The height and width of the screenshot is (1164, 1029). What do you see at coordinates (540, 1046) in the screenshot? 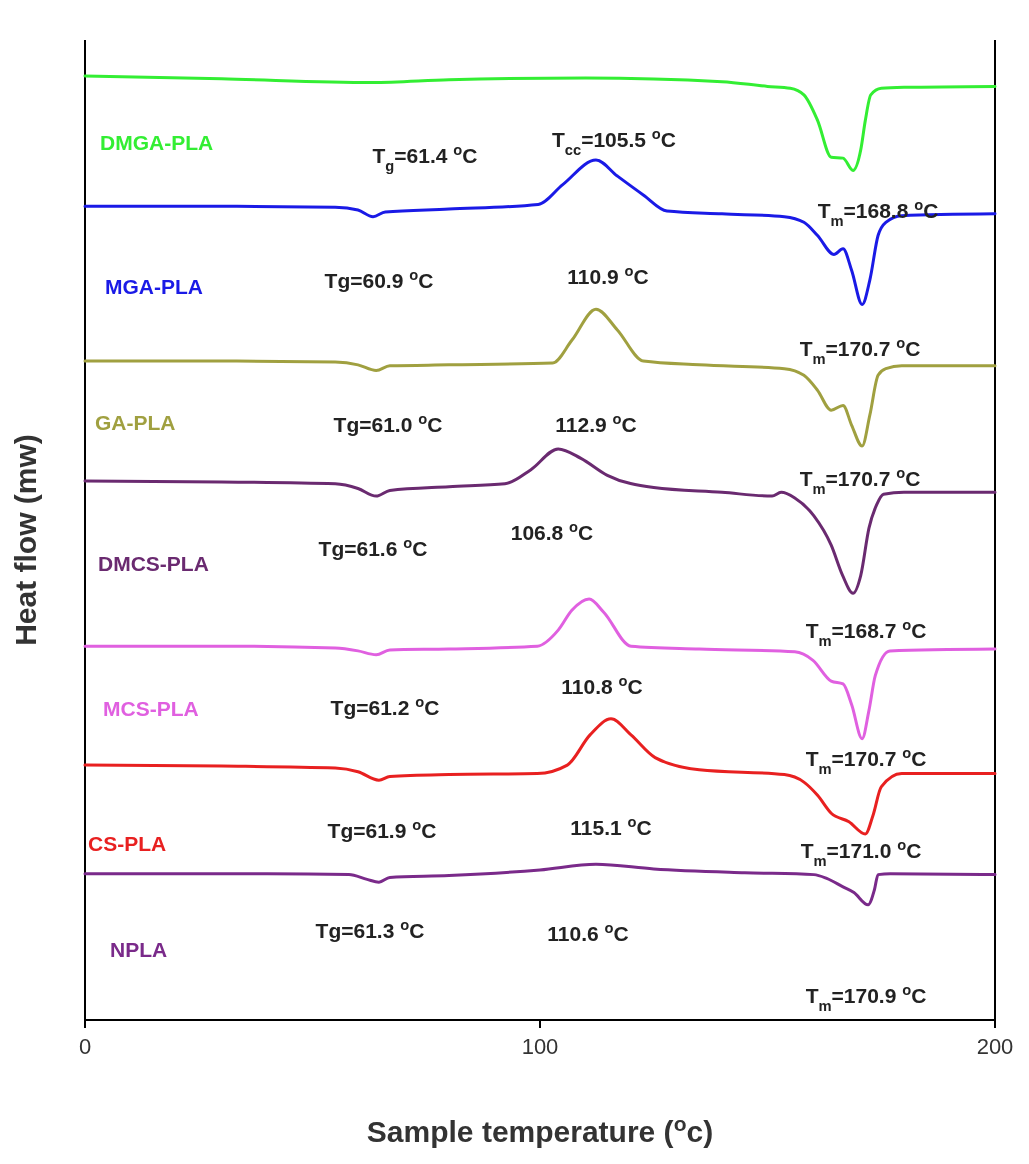
I see `x-tick-label: 100` at bounding box center [540, 1046].